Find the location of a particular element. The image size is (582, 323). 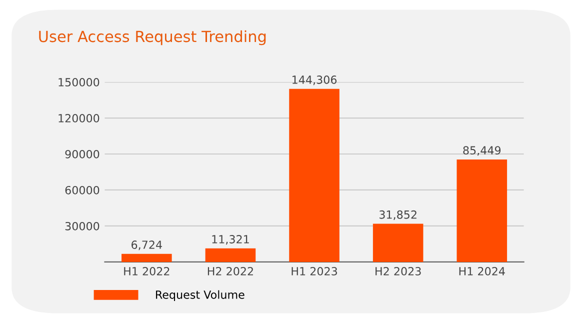

y-tick-label: 60000 is located at coordinates (82, 190).